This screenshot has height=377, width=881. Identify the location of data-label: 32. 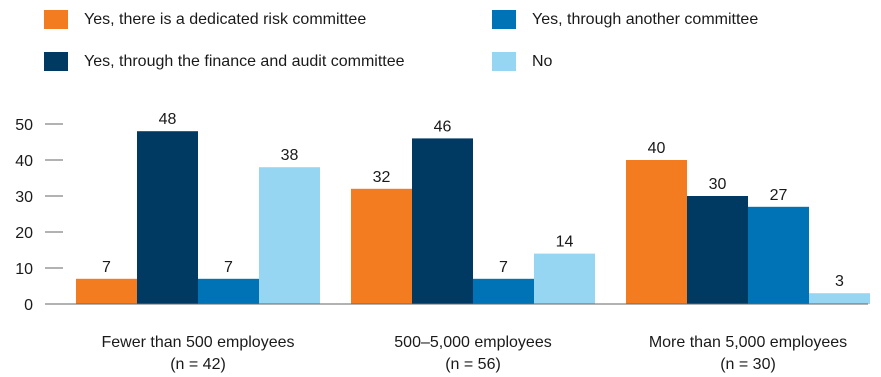
(382, 177).